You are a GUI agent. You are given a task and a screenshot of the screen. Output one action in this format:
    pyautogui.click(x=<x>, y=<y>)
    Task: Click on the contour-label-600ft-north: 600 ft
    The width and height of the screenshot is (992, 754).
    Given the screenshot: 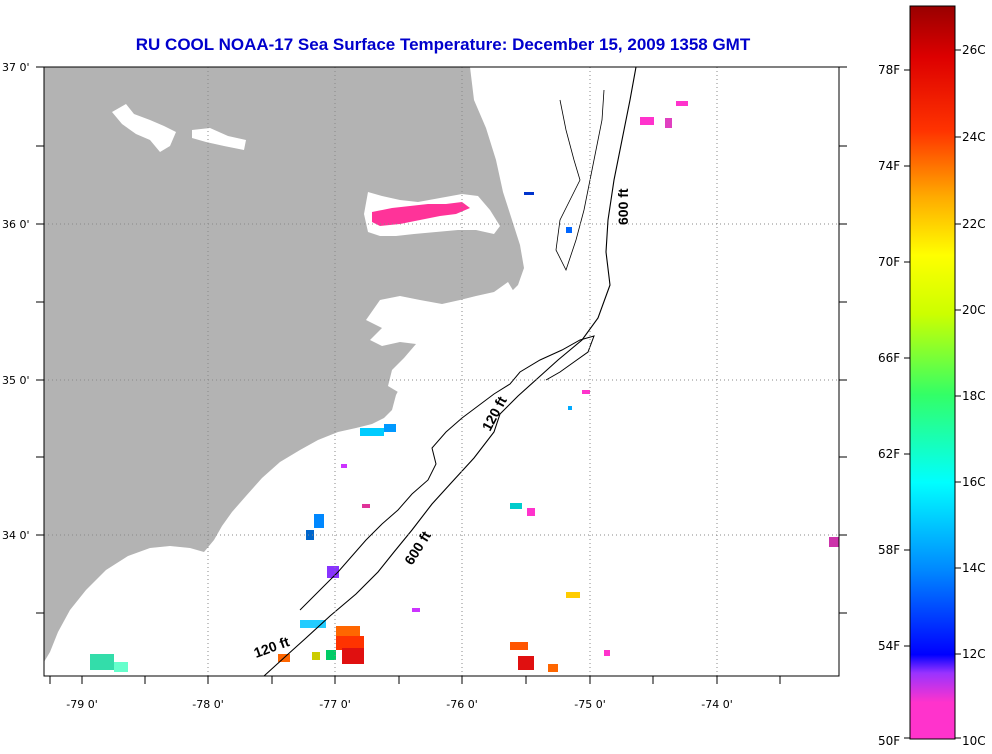 What is the action you would take?
    pyautogui.click(x=623, y=206)
    